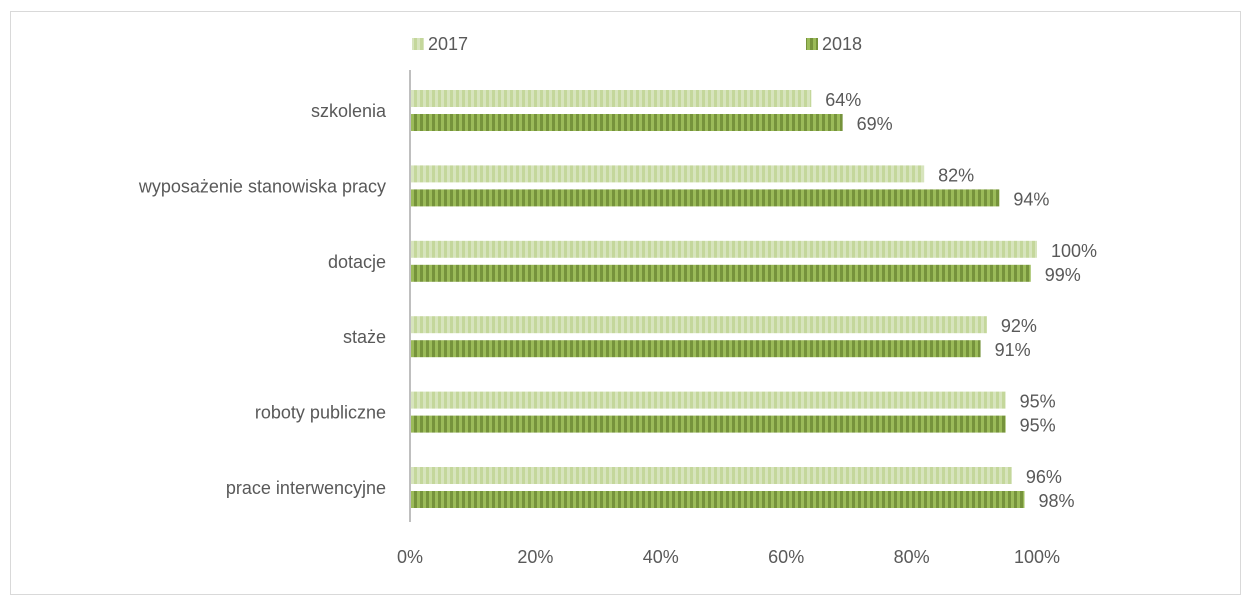 Image resolution: width=1253 pixels, height=604 pixels. Describe the element at coordinates (306, 488) in the screenshot. I see `category-label-5: prace interwencyjne` at that location.